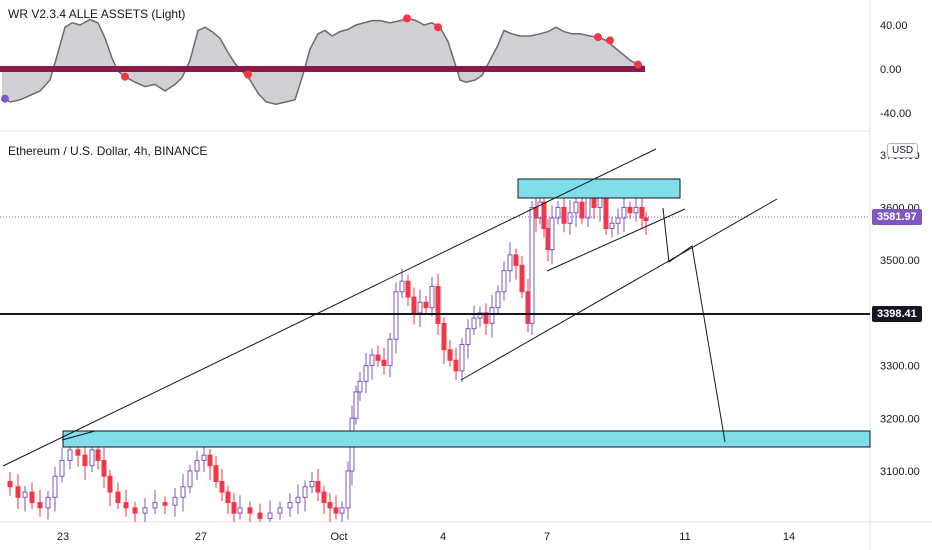  I want to click on time-axis-label: 4, so click(443, 537).